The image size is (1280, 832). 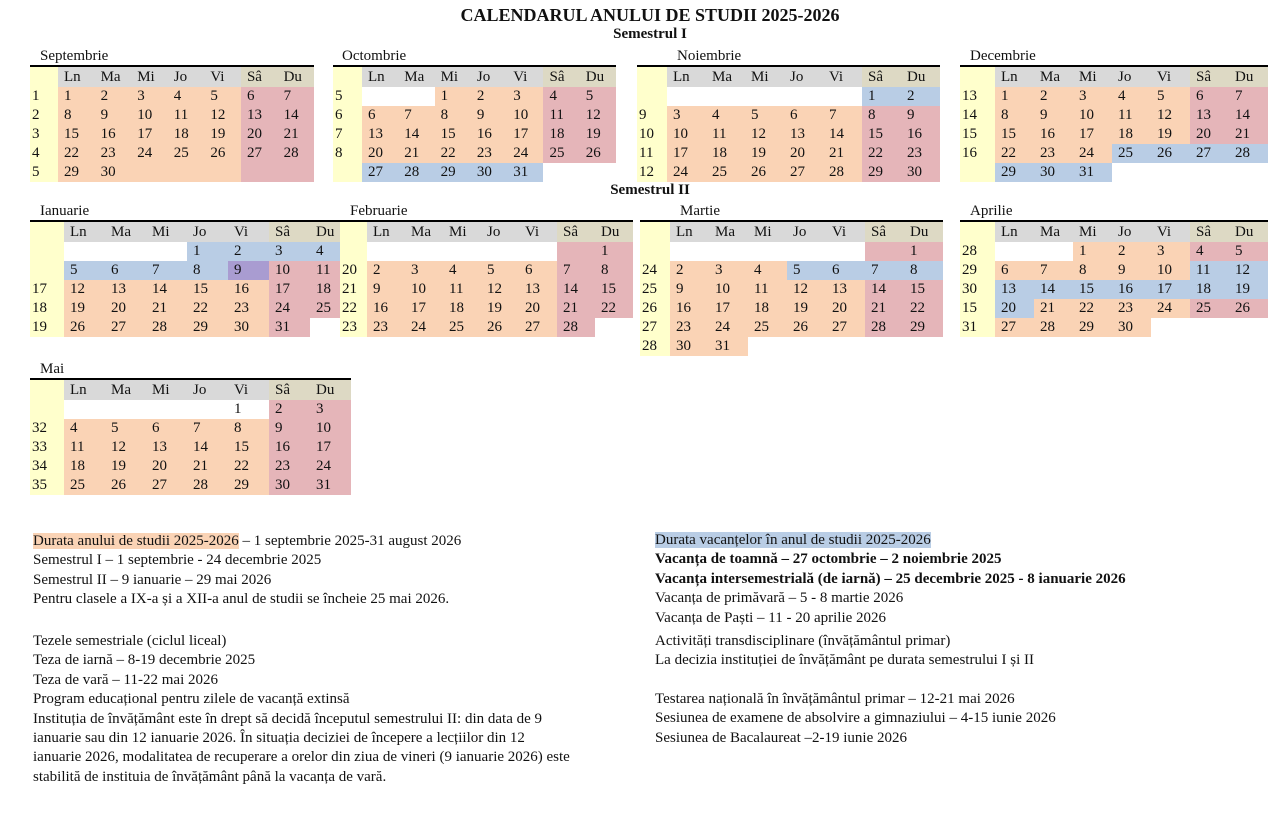 I want to click on day-cell: 14, so click(x=1248, y=115).